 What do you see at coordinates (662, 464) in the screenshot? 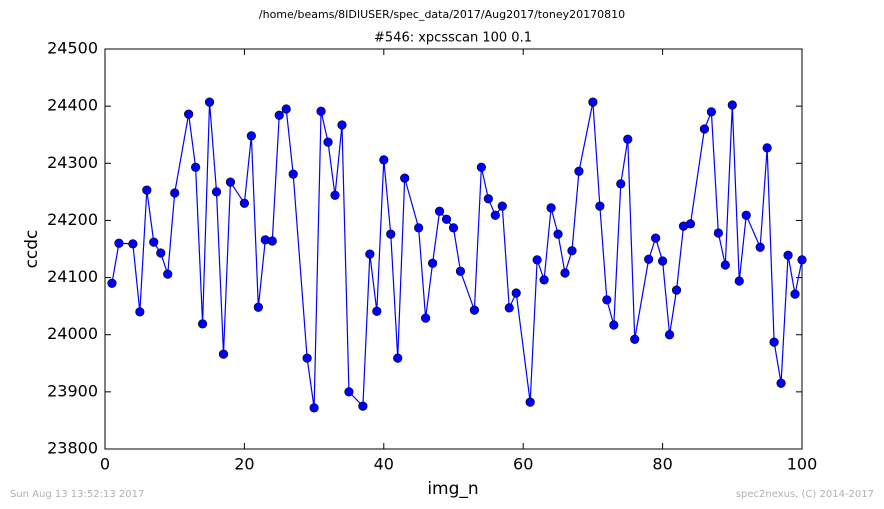
I see `x-tick-label: 80` at bounding box center [662, 464].